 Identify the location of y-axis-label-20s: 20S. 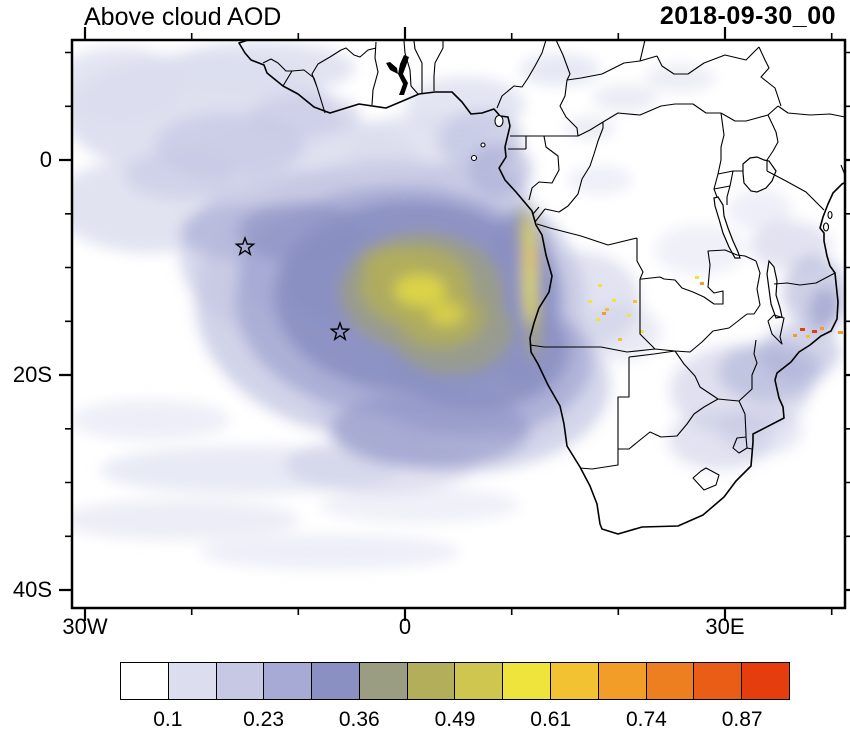
(32, 374).